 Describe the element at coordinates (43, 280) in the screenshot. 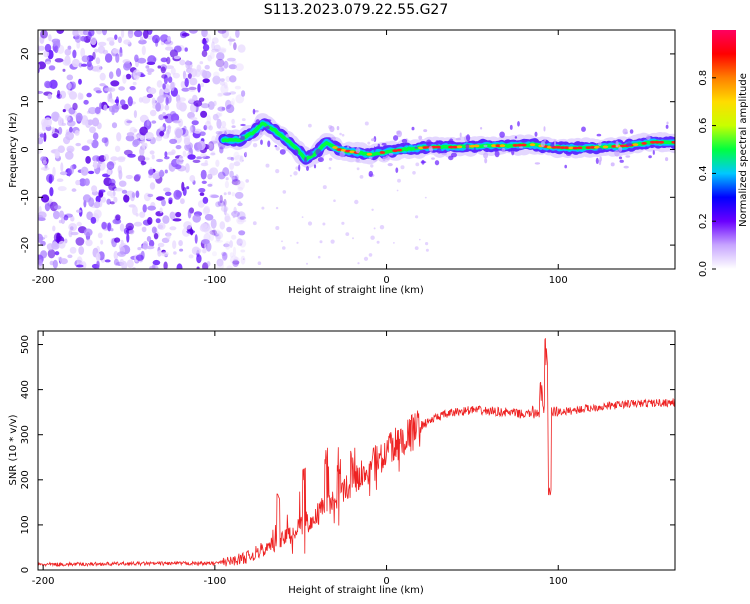

I see `spectrogram-x-tick-label: -200` at that location.